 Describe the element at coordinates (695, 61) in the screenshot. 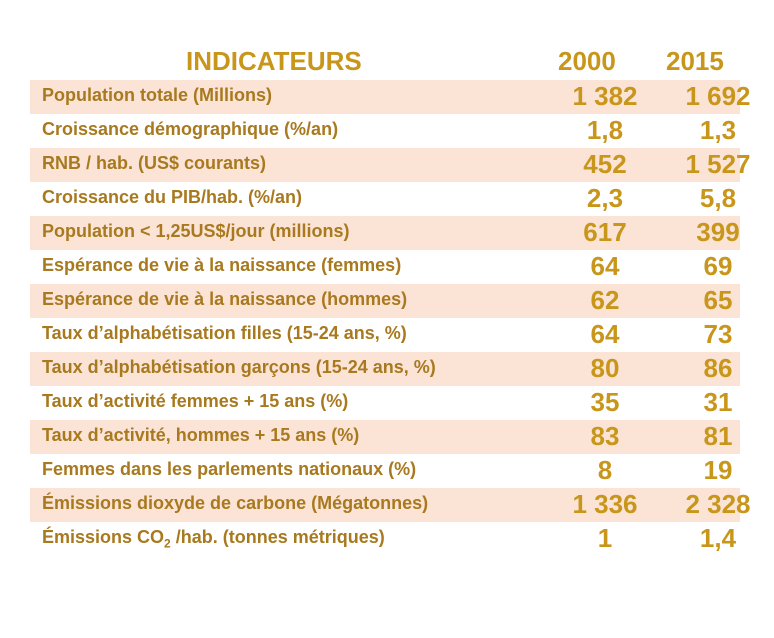

I see `header-year-2015: 2015` at that location.